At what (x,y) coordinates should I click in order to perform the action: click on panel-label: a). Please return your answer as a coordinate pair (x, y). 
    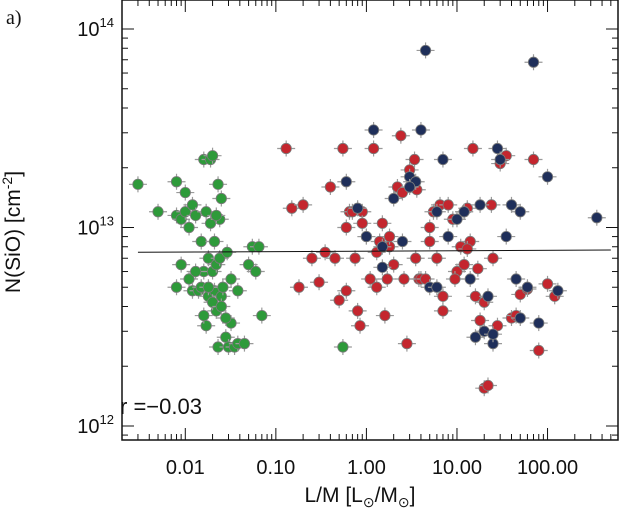
    Looking at the image, I should click on (14, 18).